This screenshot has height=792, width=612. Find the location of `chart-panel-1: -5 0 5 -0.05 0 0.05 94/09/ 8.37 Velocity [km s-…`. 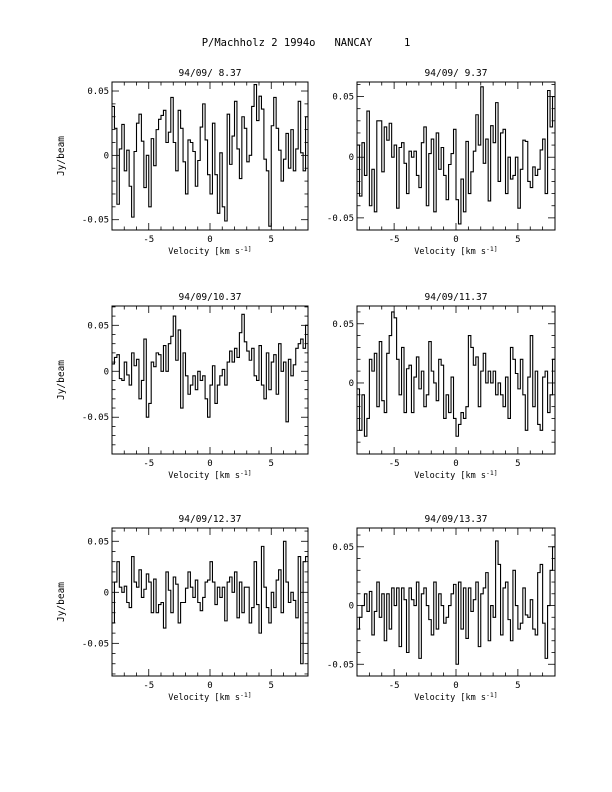

chart-panel-1: -5 0 5 -0.05 0 0.05 94/09/ 8.37 Velocity [km s-… is located at coordinates (182, 162).